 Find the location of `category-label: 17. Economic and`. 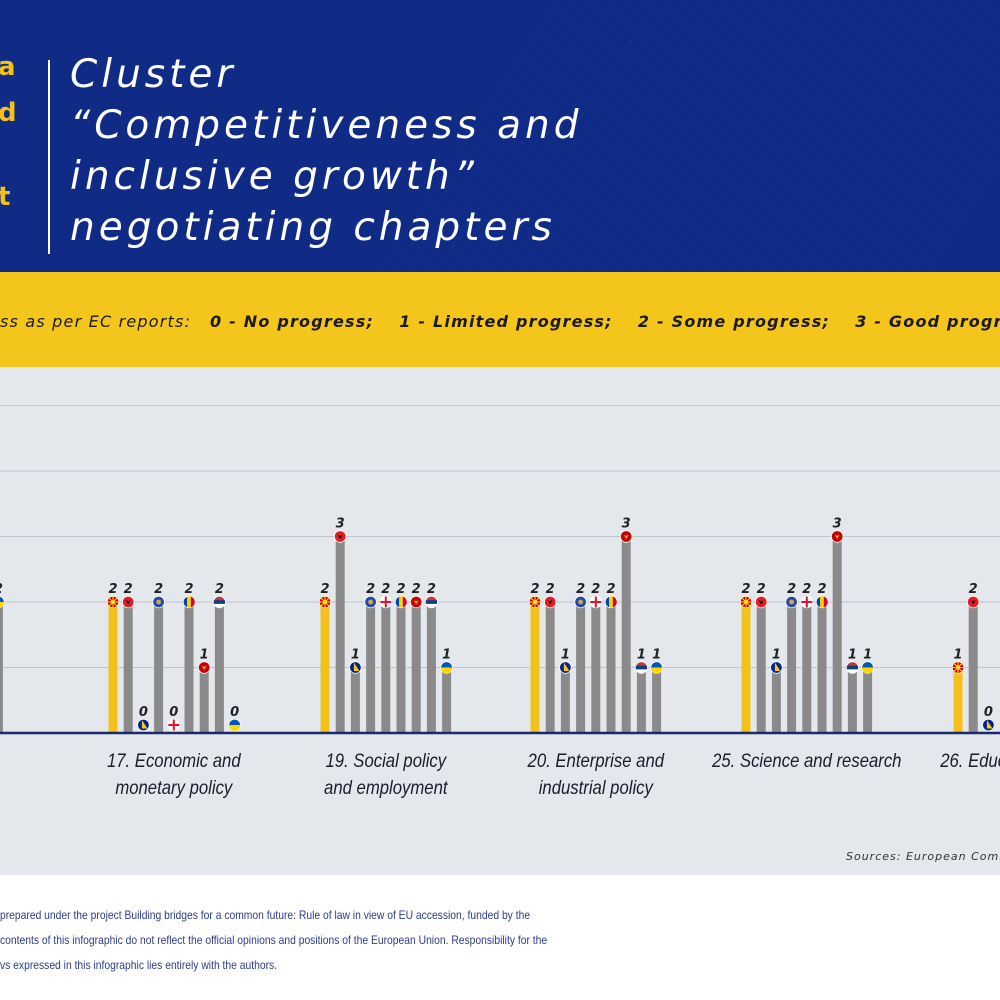

category-label: 17. Economic and is located at coordinates (174, 760).